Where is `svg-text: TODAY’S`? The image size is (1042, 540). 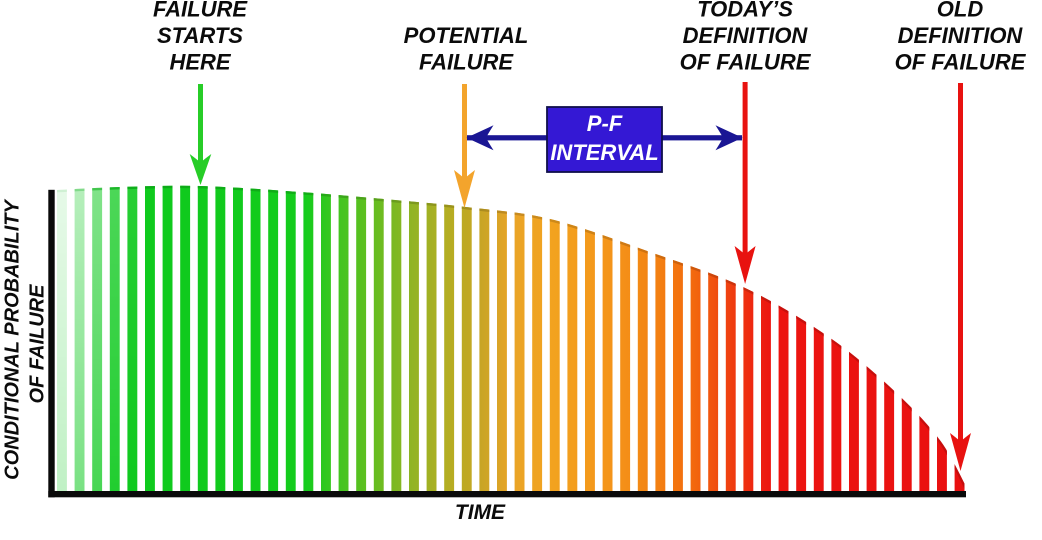
svg-text: TODAY’S is located at coordinates (745, 11).